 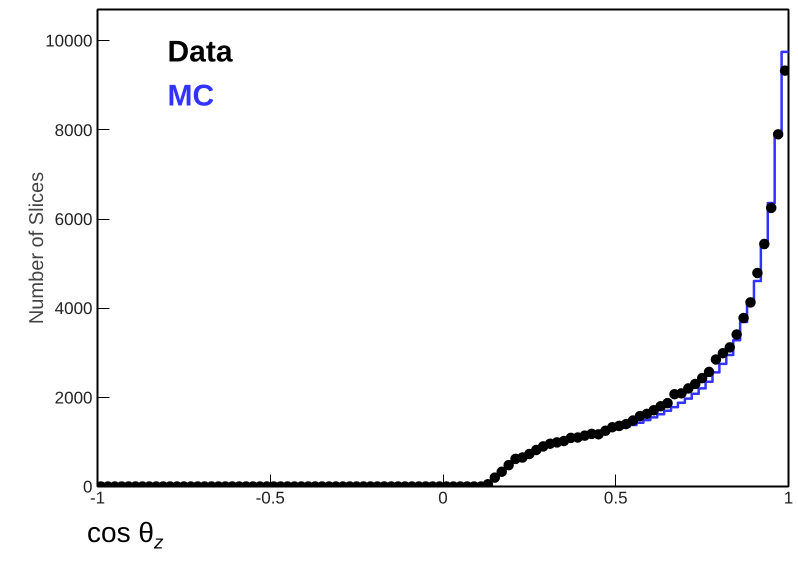 What do you see at coordinates (200, 52) in the screenshot?
I see `legend-label: Data` at bounding box center [200, 52].